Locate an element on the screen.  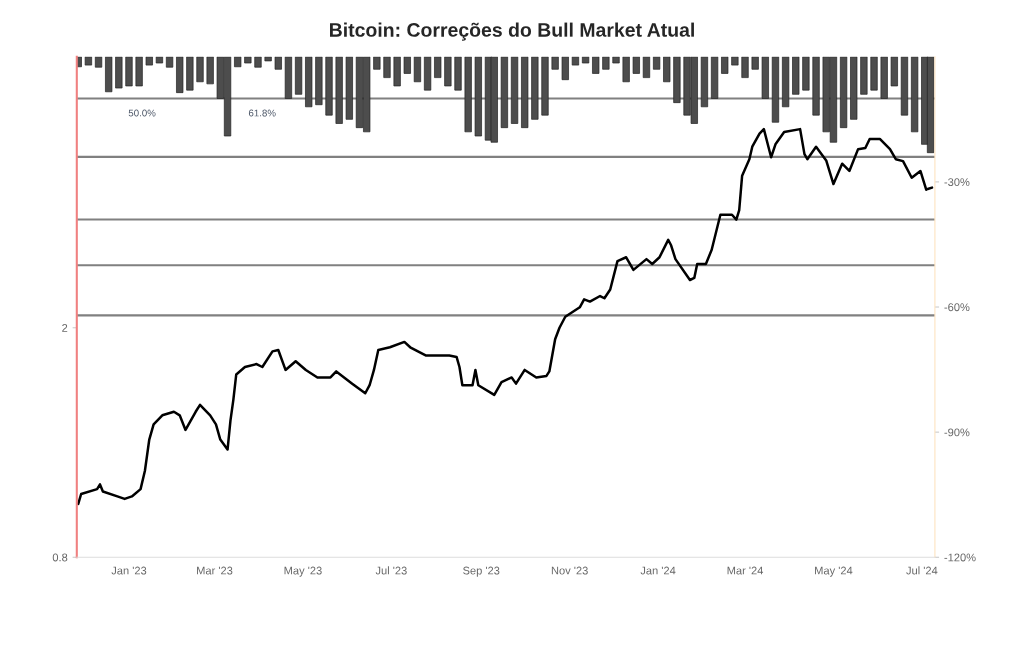
x-tick-label: Jul '23 is located at coordinates (391, 570).